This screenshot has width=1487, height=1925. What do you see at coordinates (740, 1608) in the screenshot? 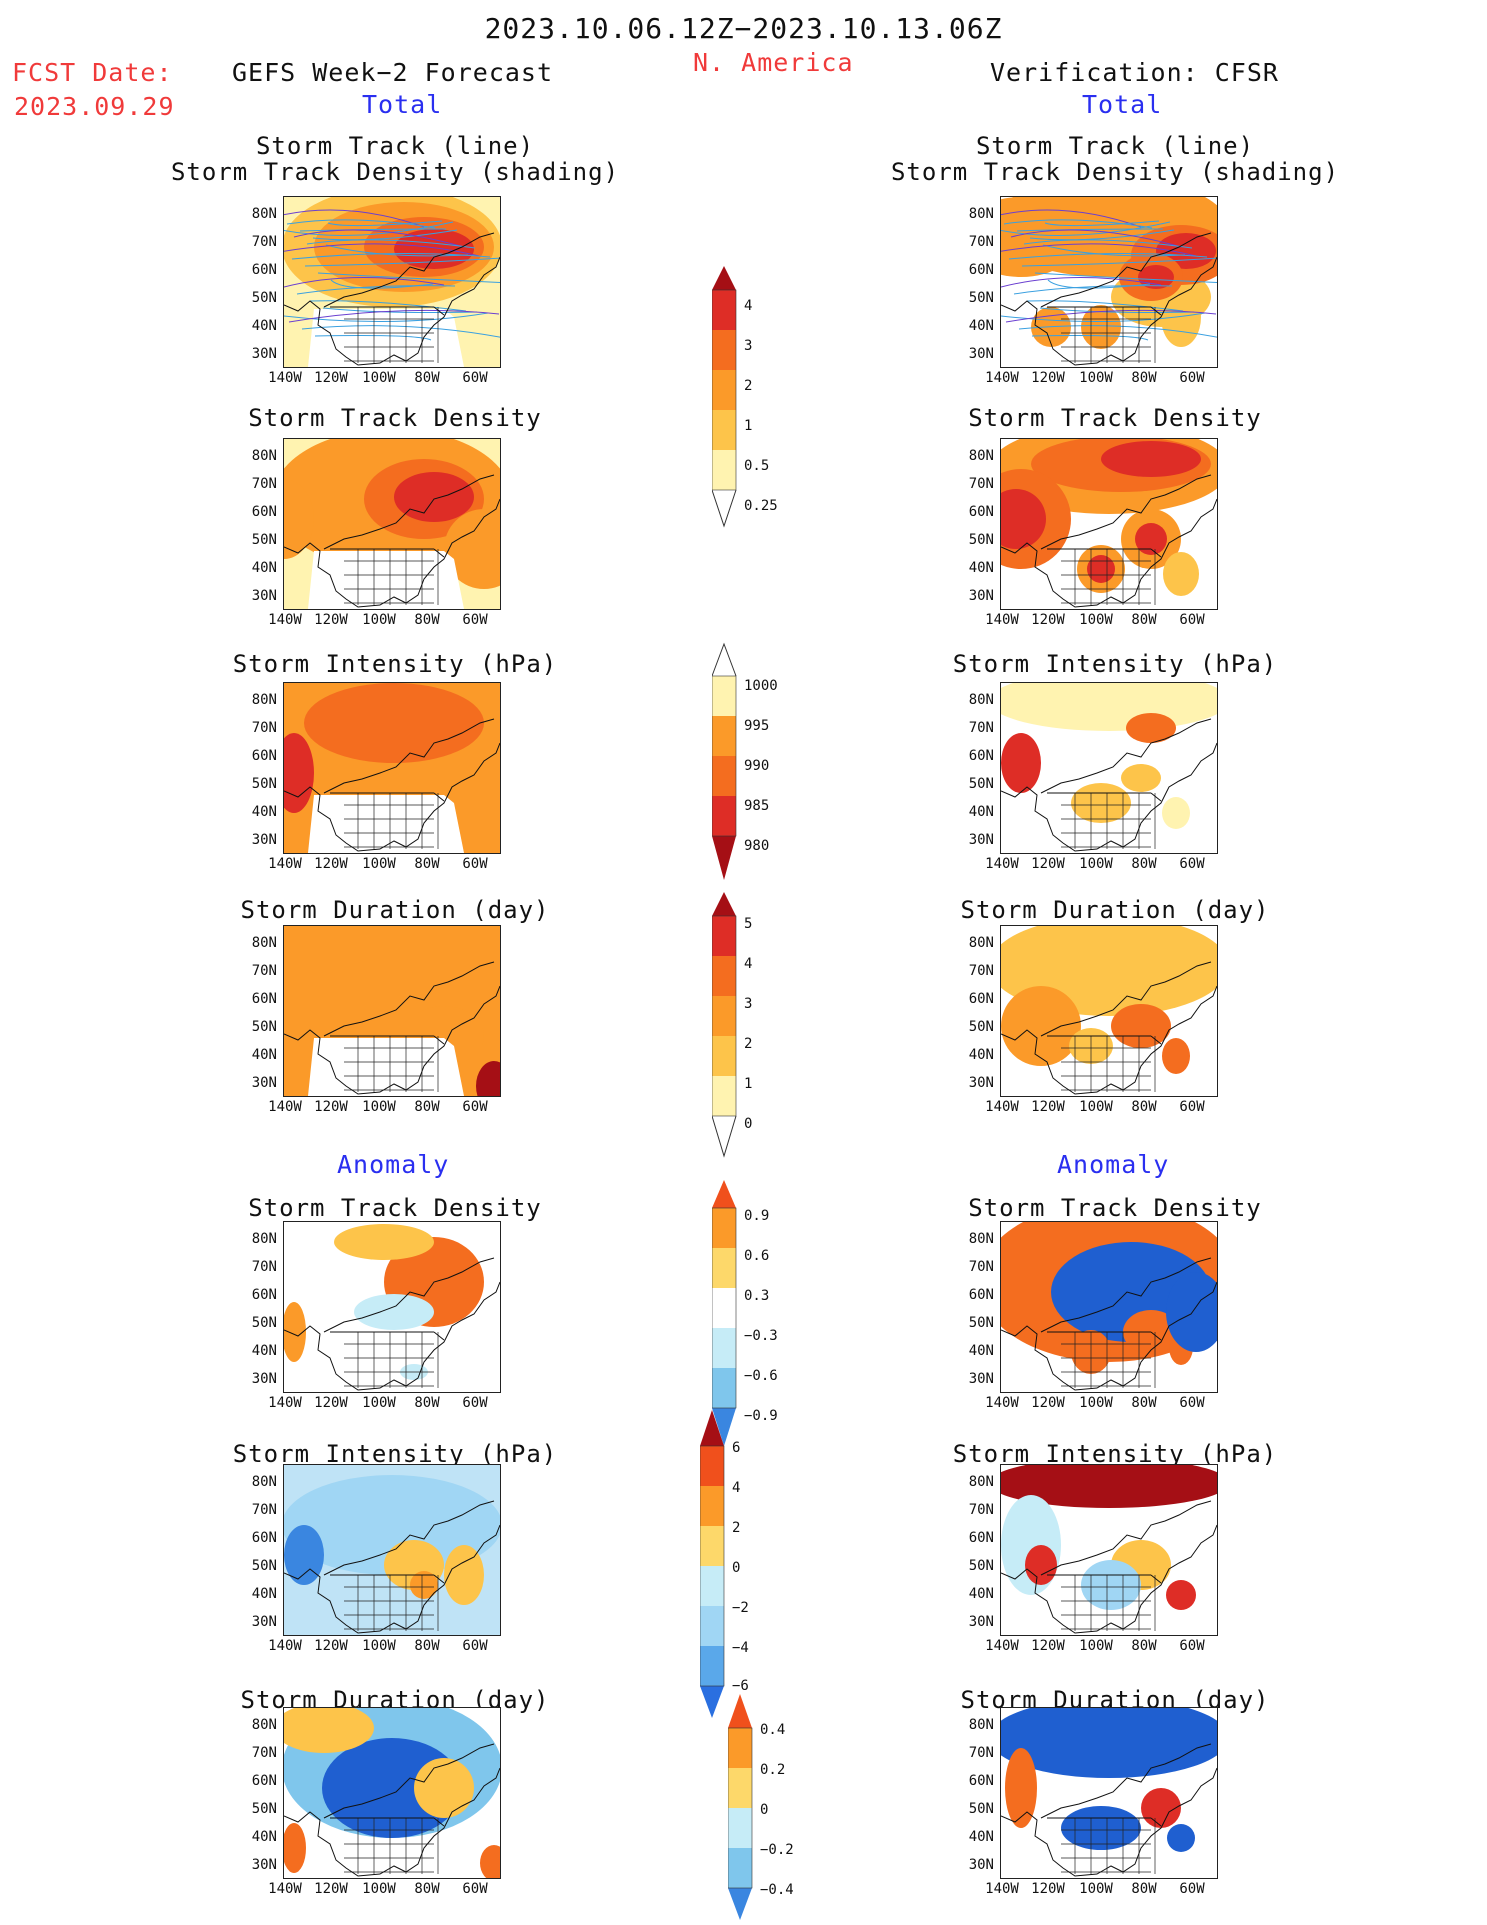
I see `cb-anom-intensity-4: −2` at bounding box center [740, 1608].